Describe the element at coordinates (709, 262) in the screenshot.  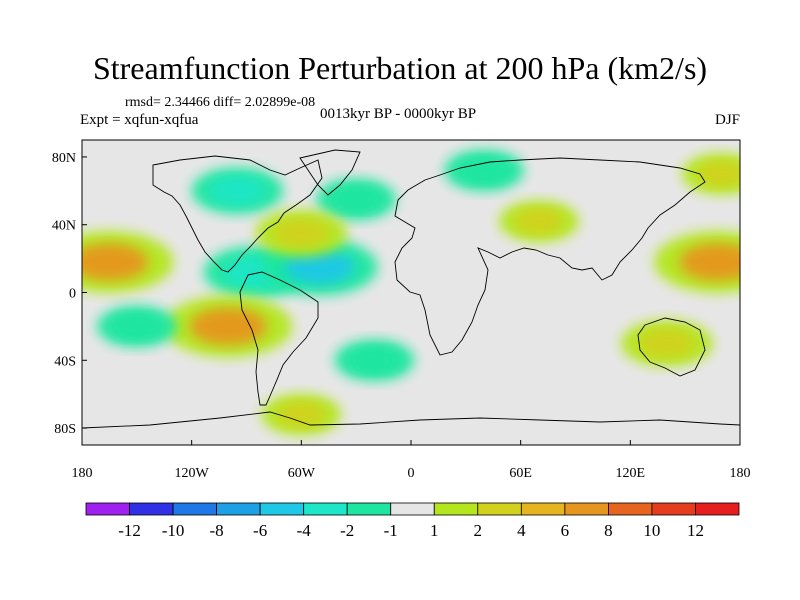
I see `anomaly-tropical-pacific-west-core` at that location.